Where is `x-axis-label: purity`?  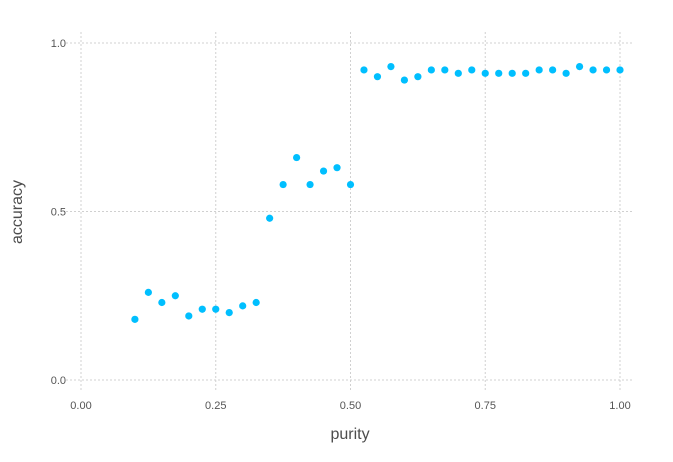 x-axis-label: purity is located at coordinates (349, 434).